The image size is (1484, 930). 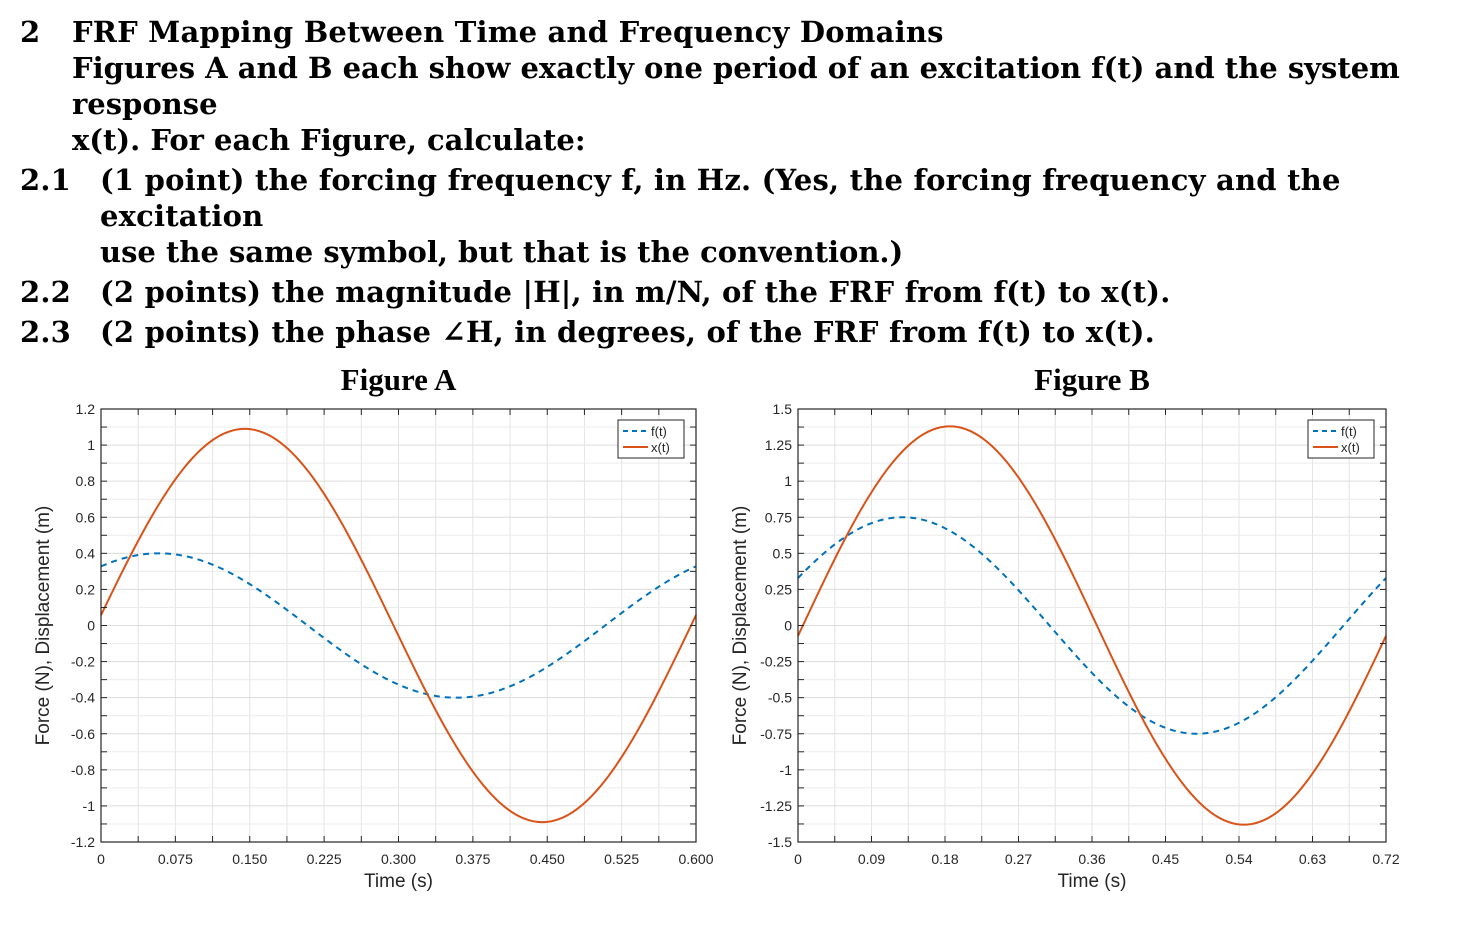 What do you see at coordinates (329, 140) in the screenshot?
I see `problem-intro-line2: x(t). For each Figure, calculate:` at bounding box center [329, 140].